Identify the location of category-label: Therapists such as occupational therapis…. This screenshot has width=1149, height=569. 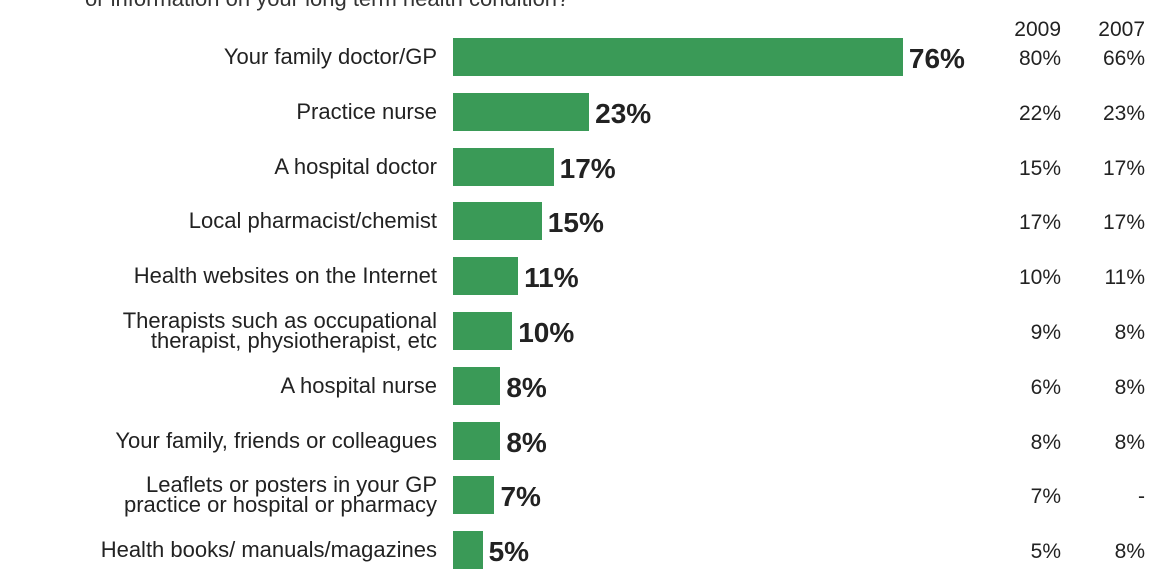
(279, 330).